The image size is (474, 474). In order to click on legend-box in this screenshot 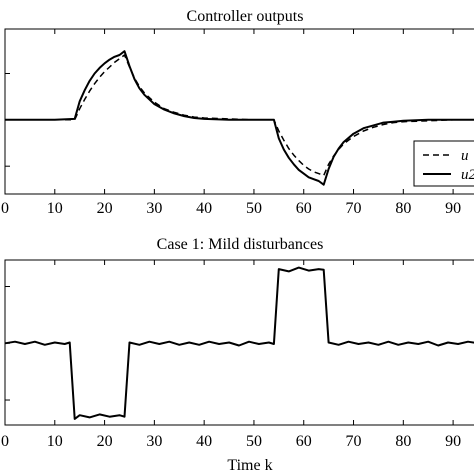, I will do `click(443, 163)`.